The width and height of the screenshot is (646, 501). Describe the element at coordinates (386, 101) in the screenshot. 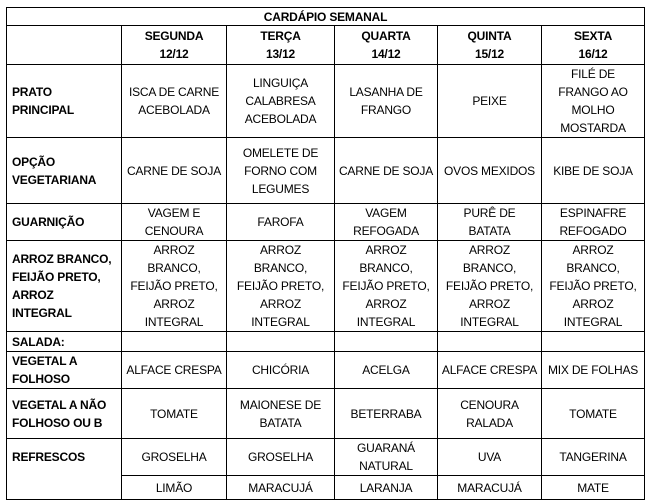

I see `menu-cell: LASANHA DE FRANGO` at that location.